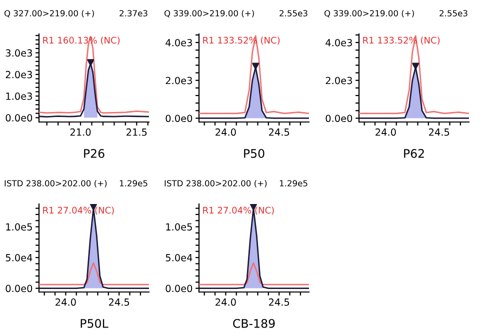 The width and height of the screenshot is (480, 335). I want to click on chart-subtitle: 2.37e3, so click(134, 13).